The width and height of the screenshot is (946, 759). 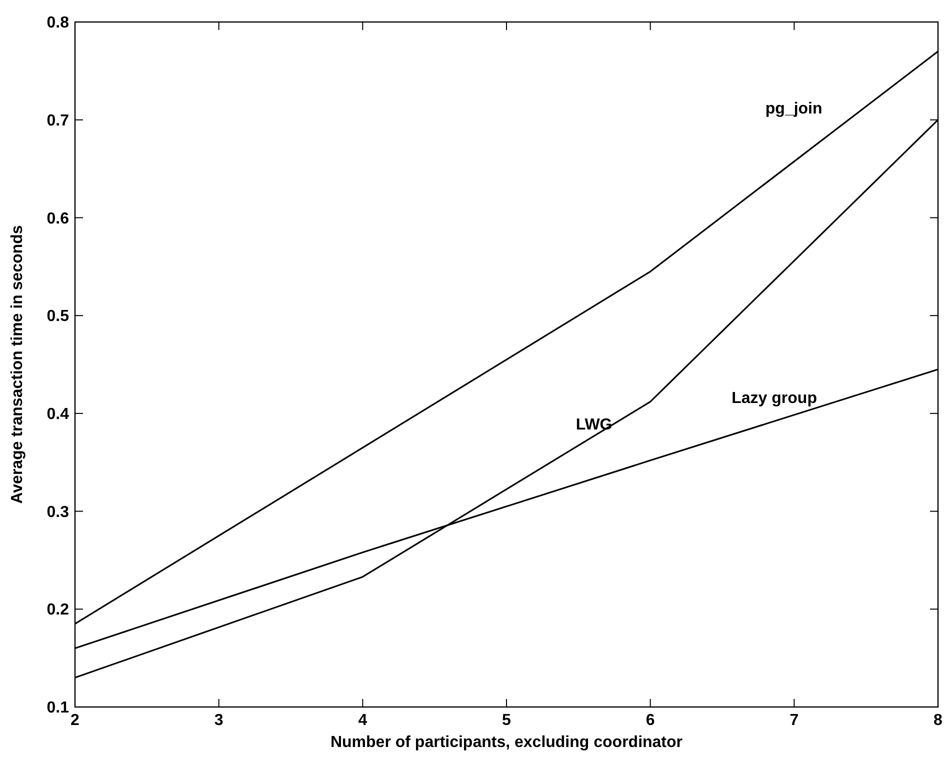 What do you see at coordinates (58, 512) in the screenshot?
I see `y-tick-label: 0.3` at bounding box center [58, 512].